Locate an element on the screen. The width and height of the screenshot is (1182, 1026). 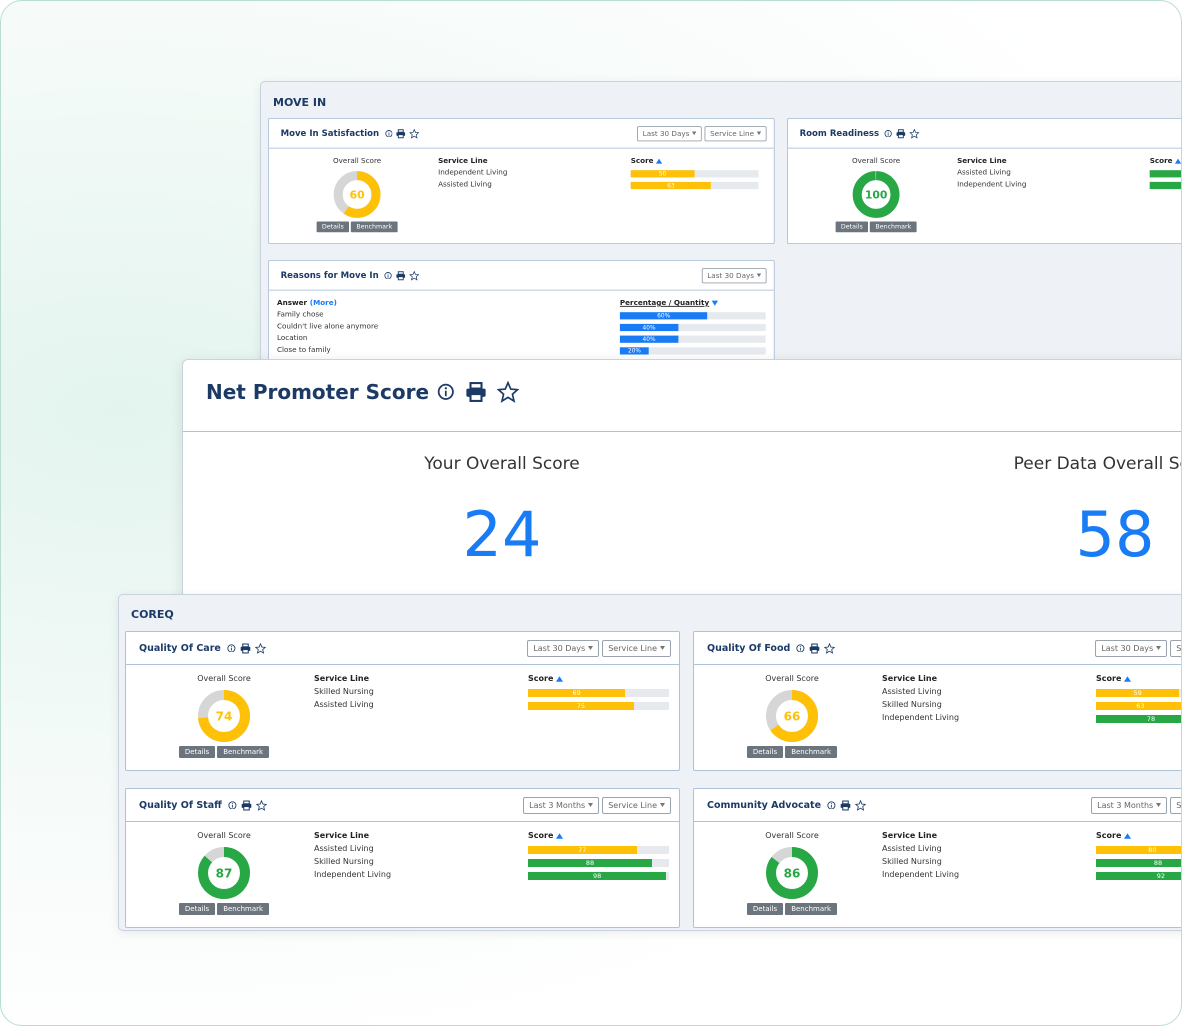
bar-track: 63 is located at coordinates (1138, 706).